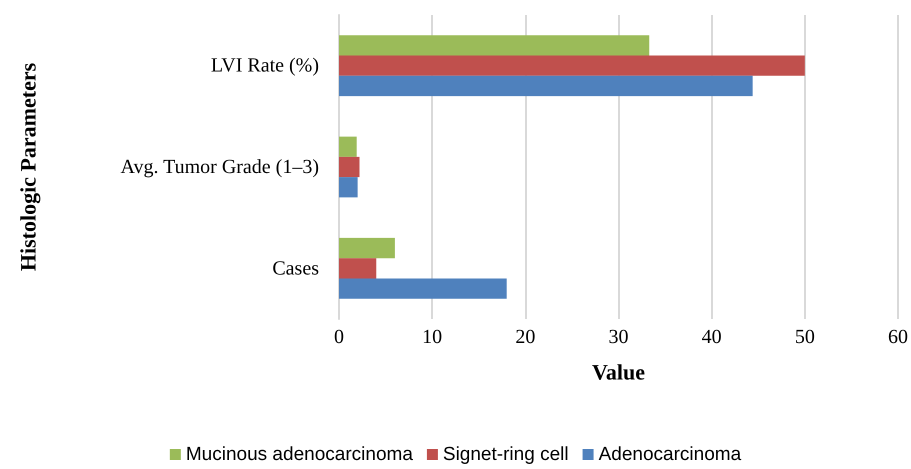  I want to click on y-tick-label: LVI Rate (%), so click(264, 65).